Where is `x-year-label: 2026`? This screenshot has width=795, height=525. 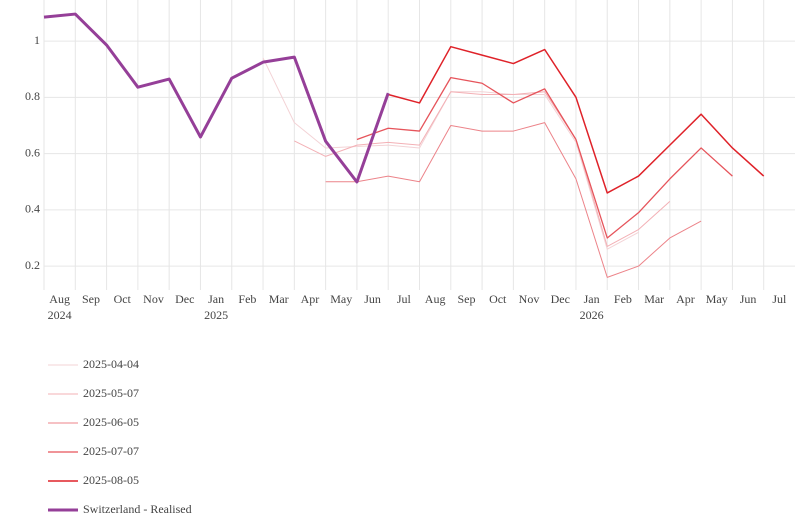
x-year-label: 2026 is located at coordinates (592, 315).